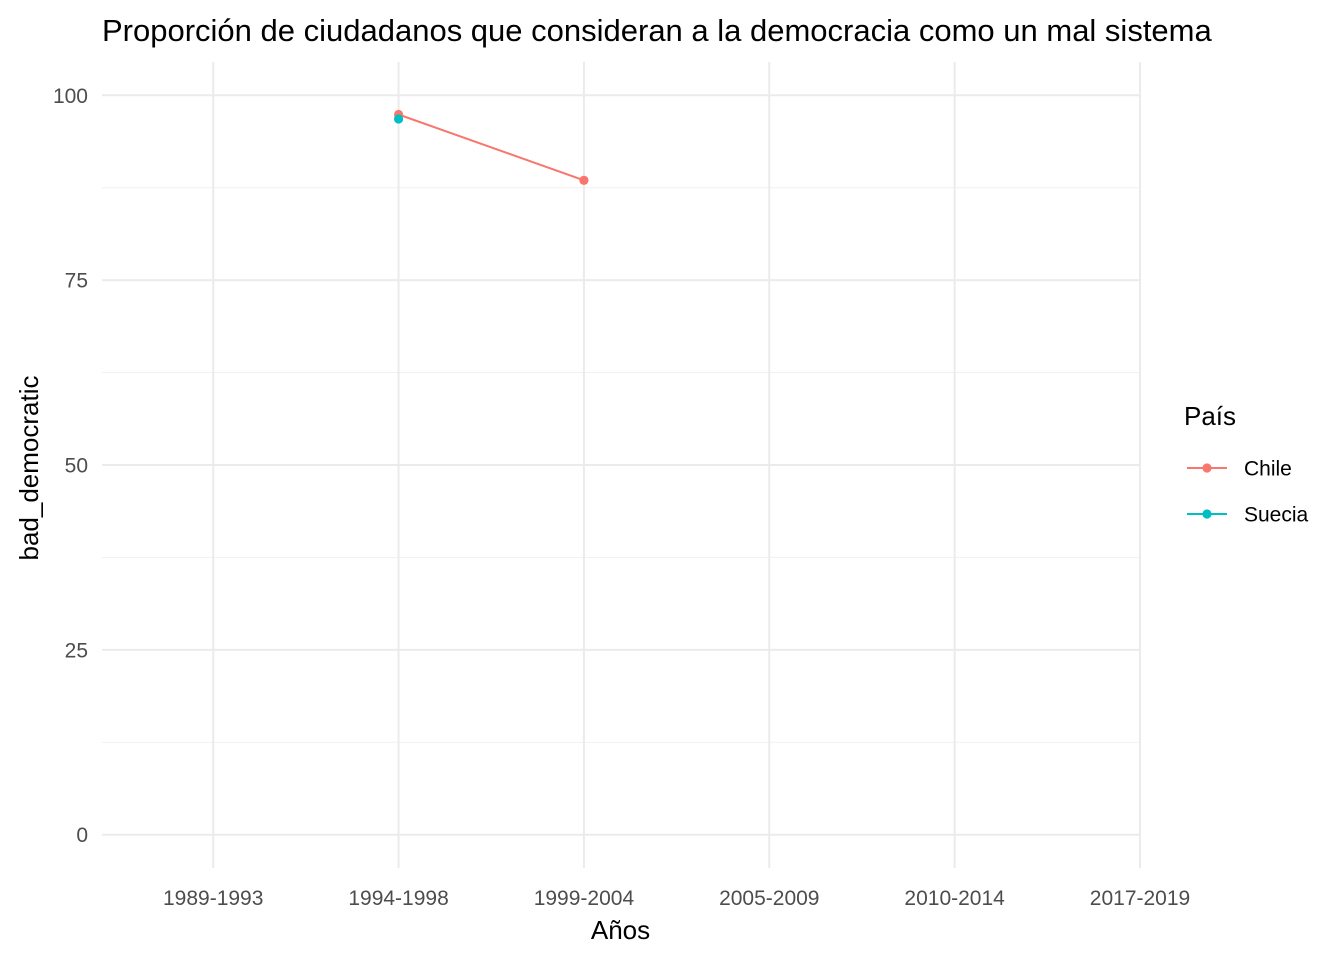 This screenshot has height=960, width=1344. What do you see at coordinates (584, 898) in the screenshot?
I see `x-tick-label: 1999-2004` at bounding box center [584, 898].